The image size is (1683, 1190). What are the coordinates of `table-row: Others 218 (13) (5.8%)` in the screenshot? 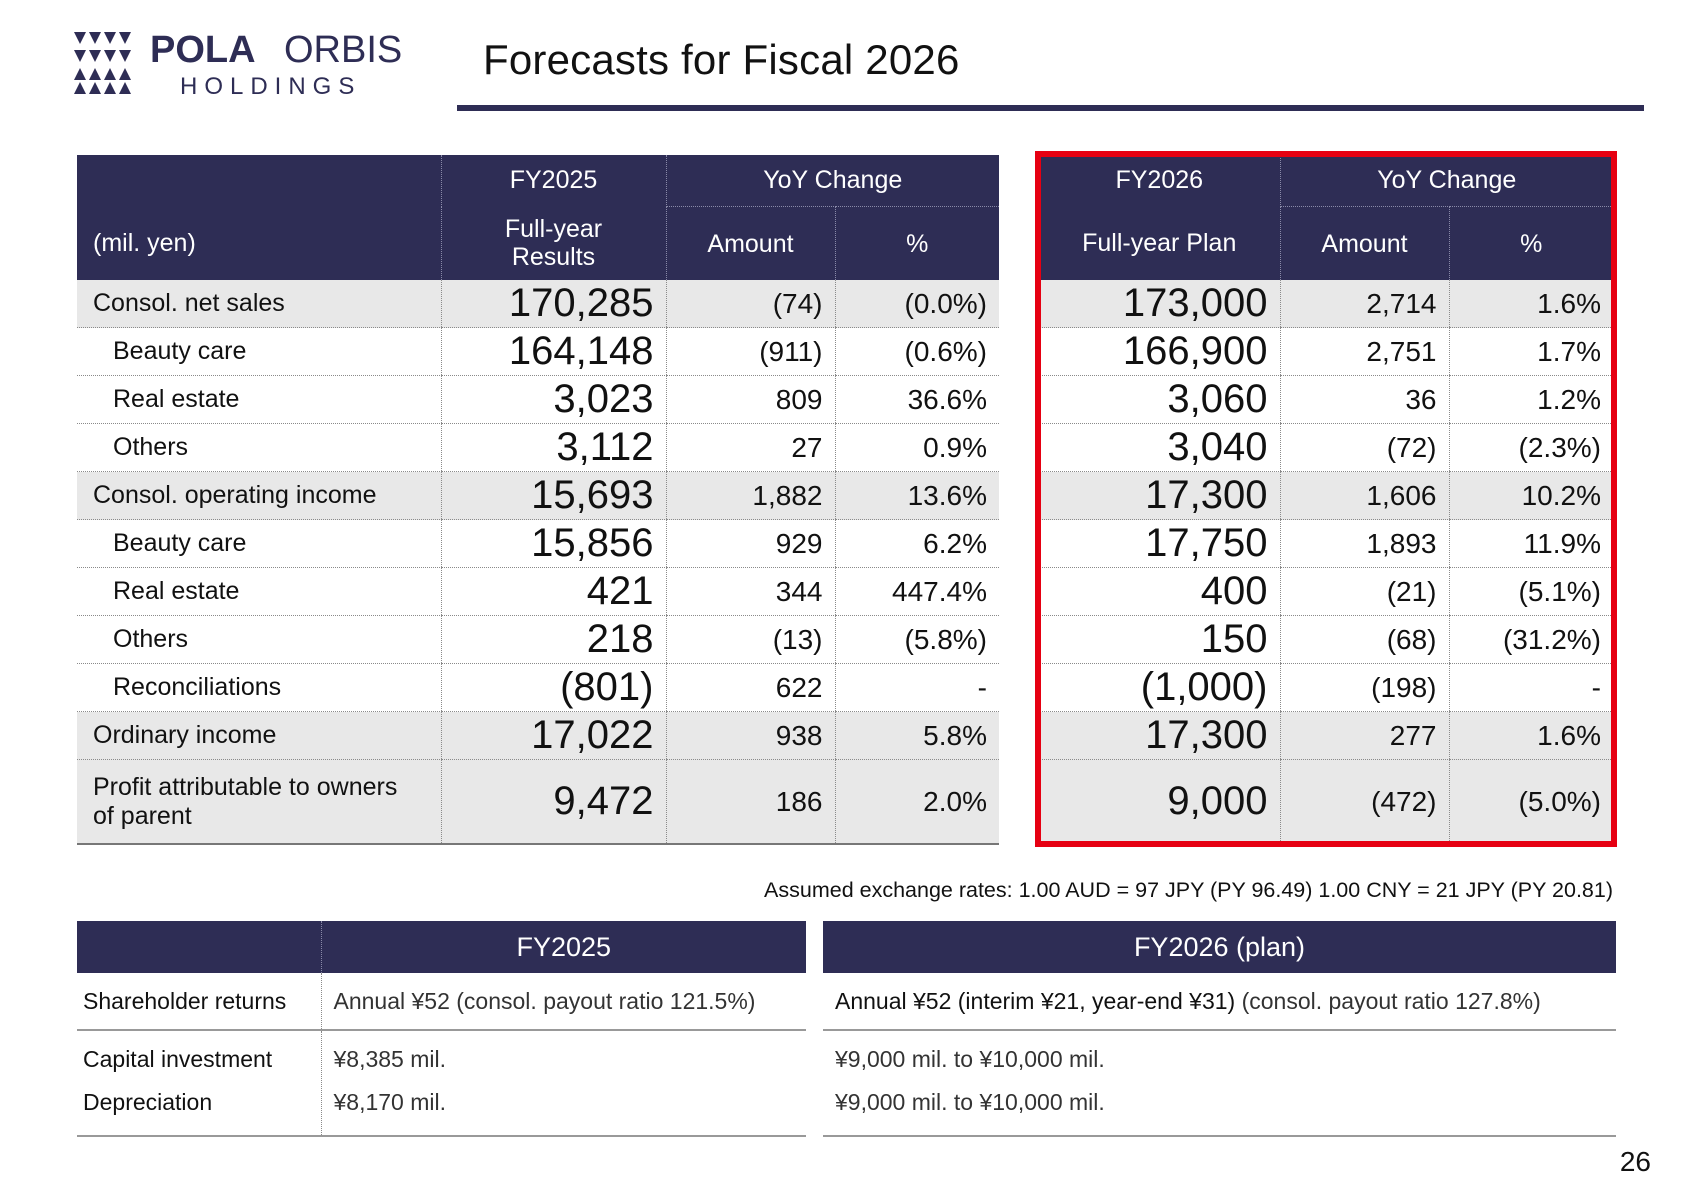 It's located at (538, 639).